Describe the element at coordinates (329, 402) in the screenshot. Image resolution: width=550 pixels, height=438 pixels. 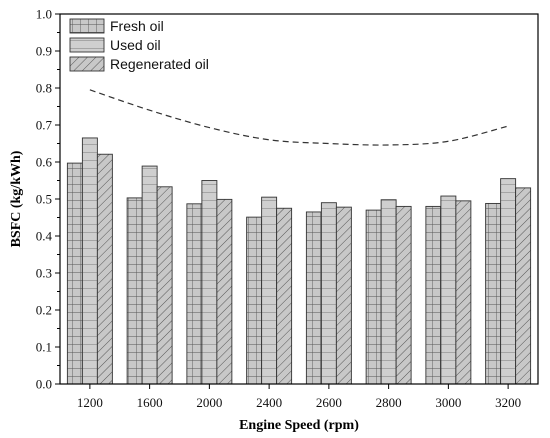
I see `x-tick-label: 2600` at that location.